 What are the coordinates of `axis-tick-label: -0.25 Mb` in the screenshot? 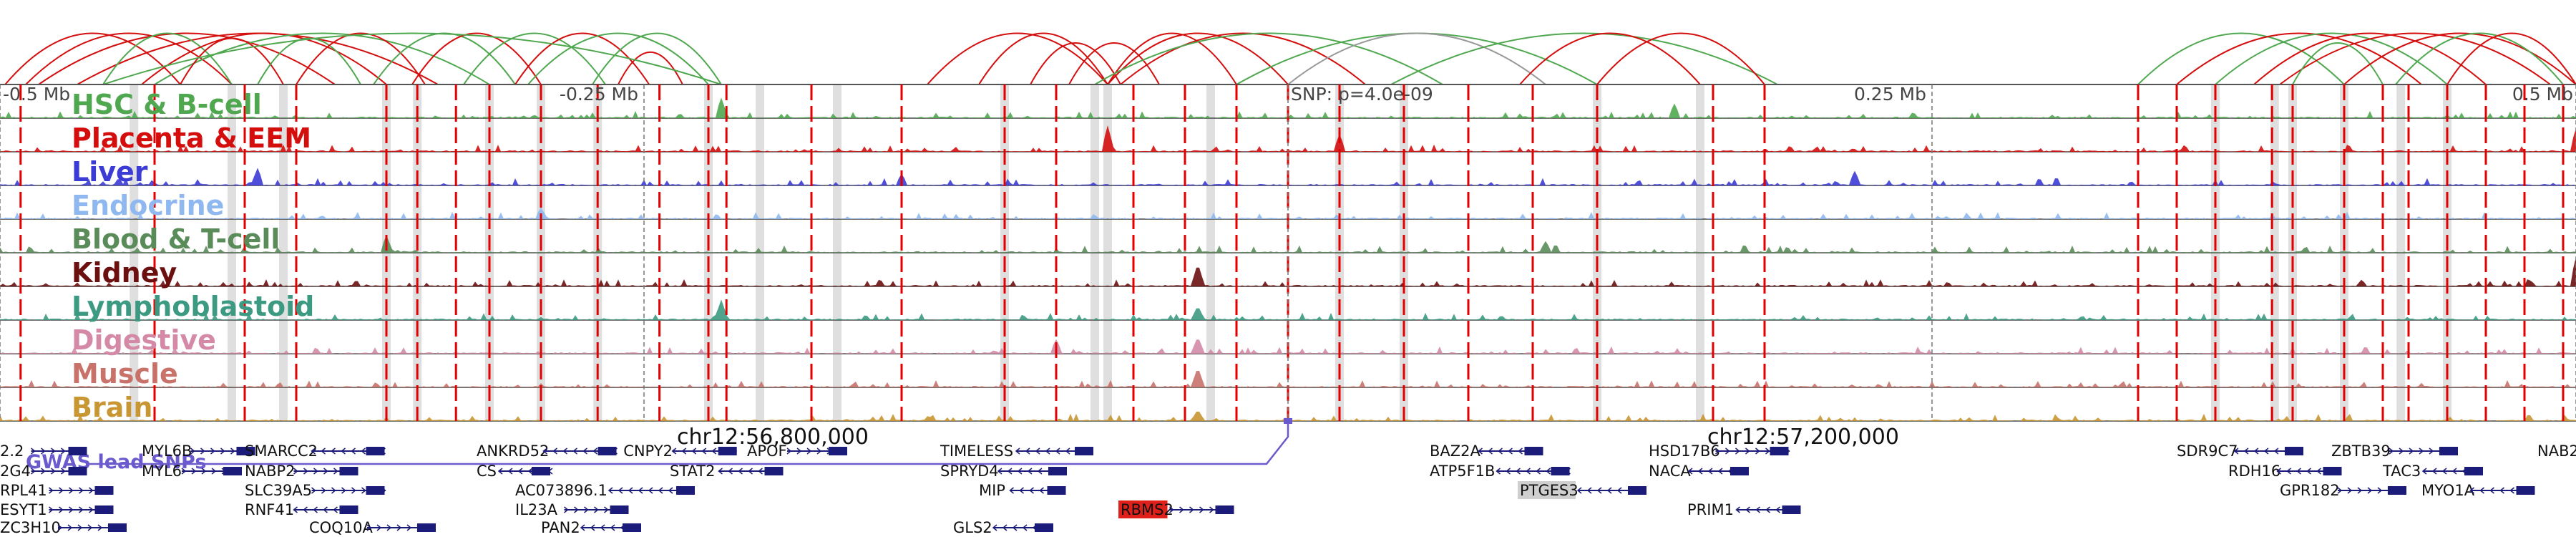 It's located at (599, 94).